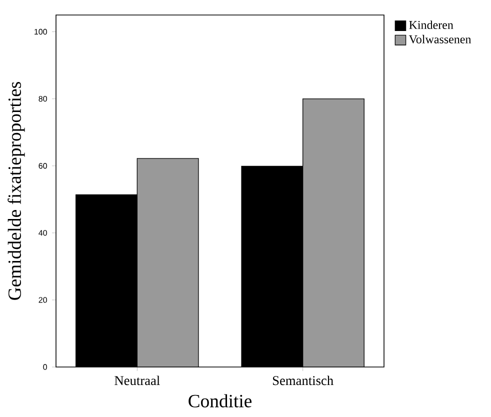 The width and height of the screenshot is (491, 417). I want to click on legend-label: Kinderen, so click(431, 25).